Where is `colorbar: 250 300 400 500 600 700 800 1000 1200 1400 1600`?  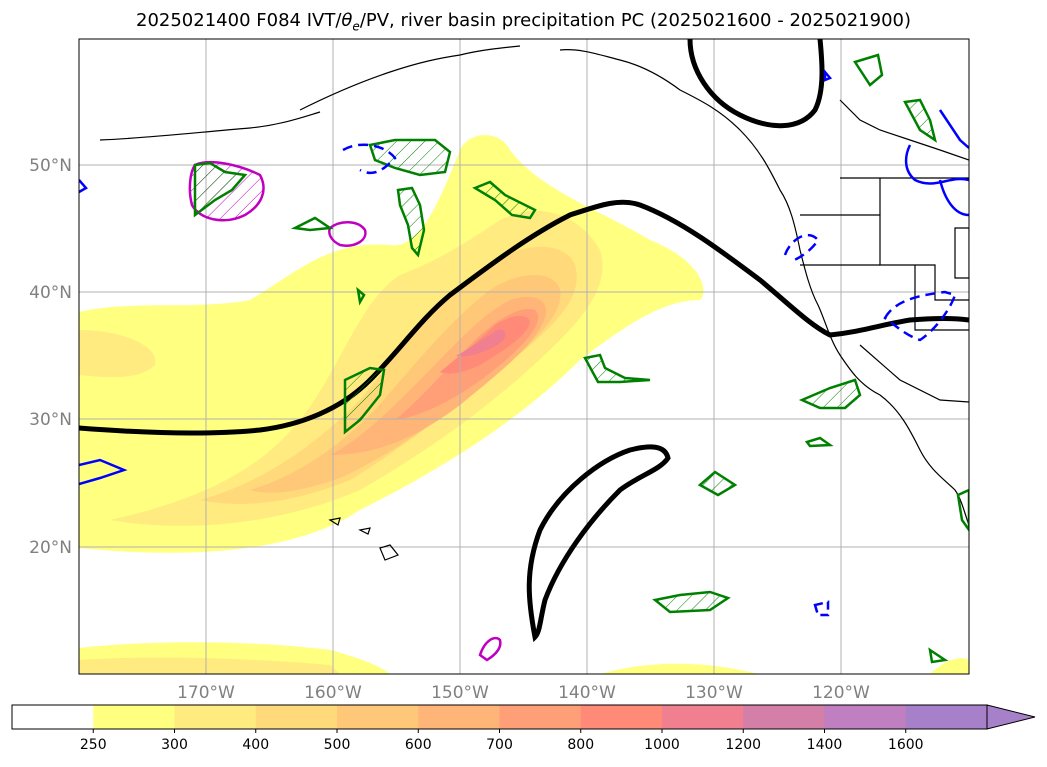 colorbar: 250 300 400 500 600 700 800 1000 1200 1400 1600 is located at coordinates (523, 728).